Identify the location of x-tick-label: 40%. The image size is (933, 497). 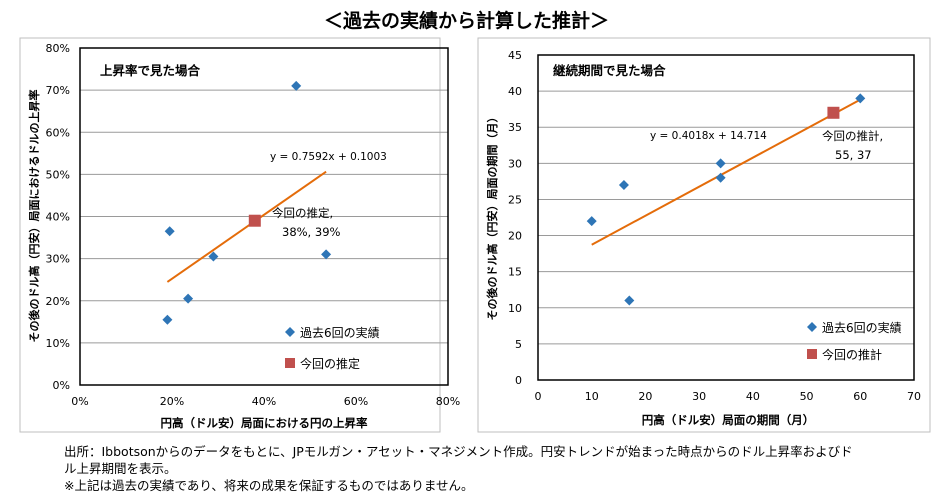
(264, 401).